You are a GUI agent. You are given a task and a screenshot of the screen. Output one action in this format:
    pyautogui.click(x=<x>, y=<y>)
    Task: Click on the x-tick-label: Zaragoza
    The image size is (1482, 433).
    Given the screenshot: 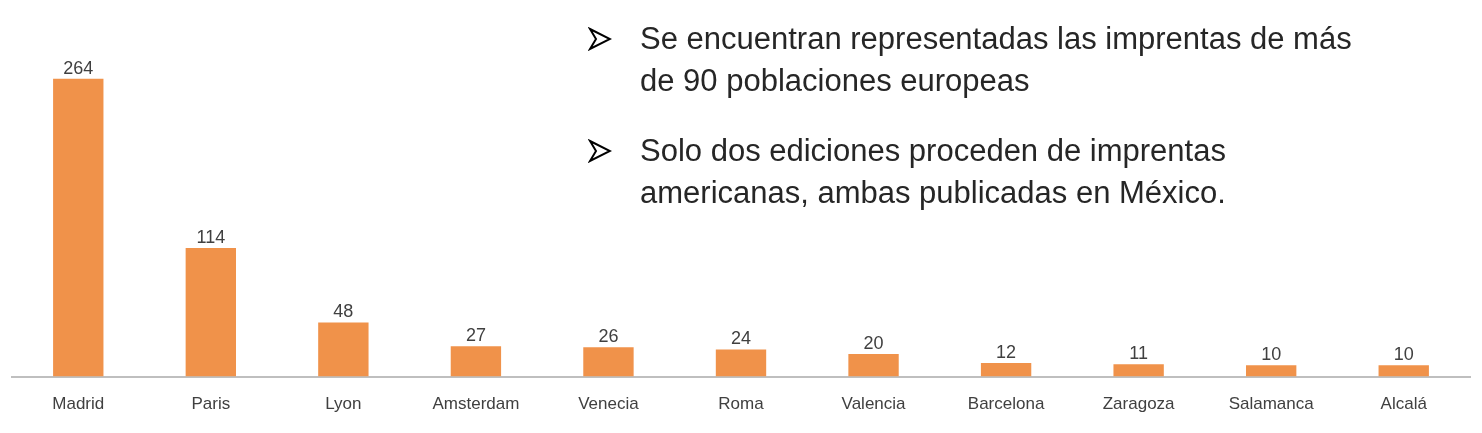 What is the action you would take?
    pyautogui.click(x=1139, y=404)
    